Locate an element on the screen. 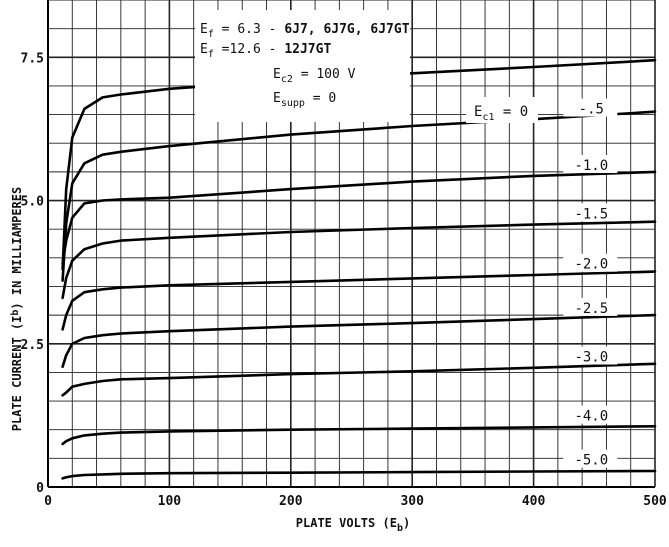 The image size is (669, 547). x-tick-label: 100 is located at coordinates (170, 501).